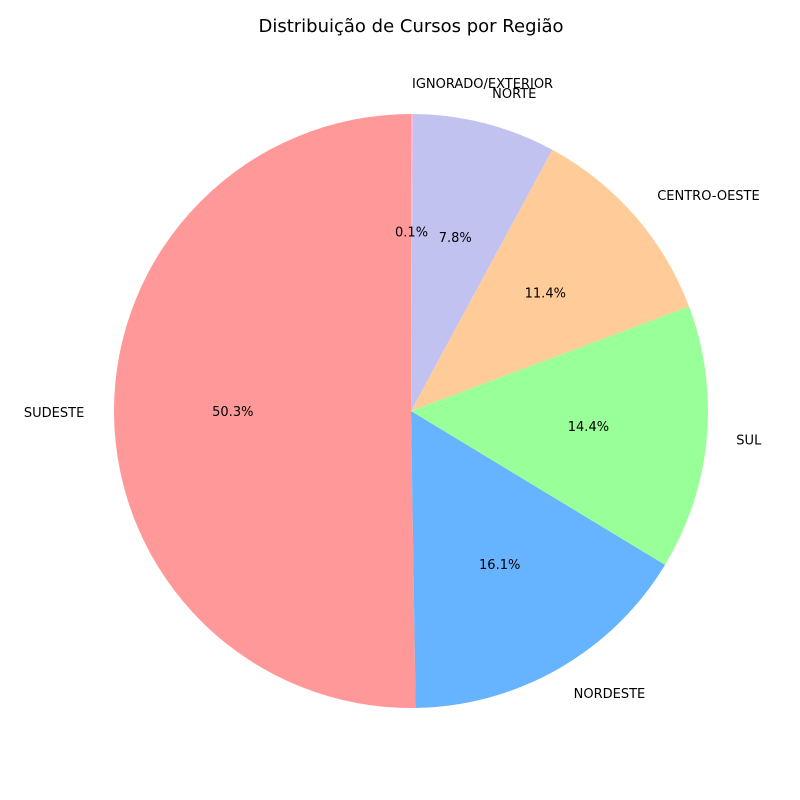 The height and width of the screenshot is (800, 800). What do you see at coordinates (410, 26) in the screenshot?
I see `chart-title: Distribuição de Cursos por Região` at bounding box center [410, 26].